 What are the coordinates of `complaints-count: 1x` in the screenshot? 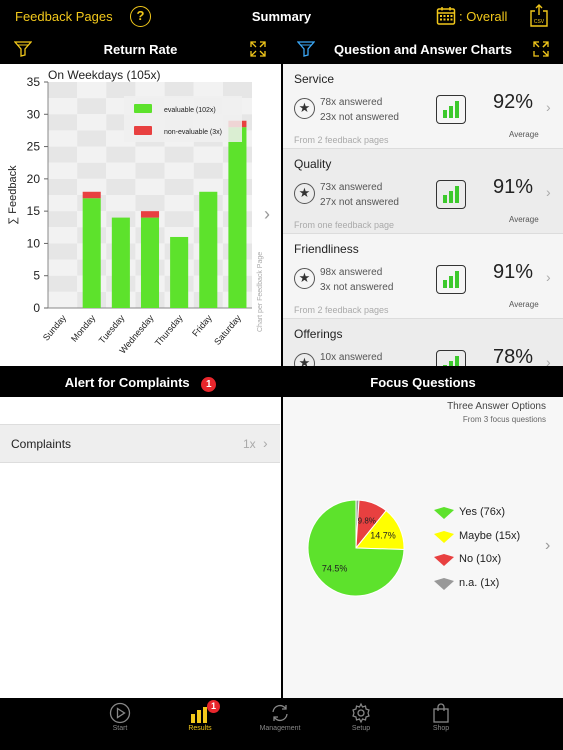 It's located at (249, 444).